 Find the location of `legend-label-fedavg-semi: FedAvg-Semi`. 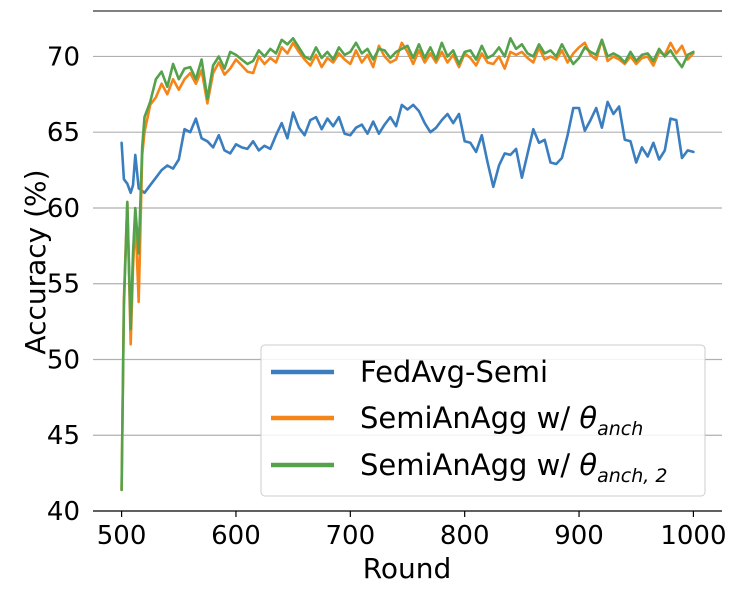

legend-label-fedavg-semi: FedAvg-Semi is located at coordinates (454, 372).